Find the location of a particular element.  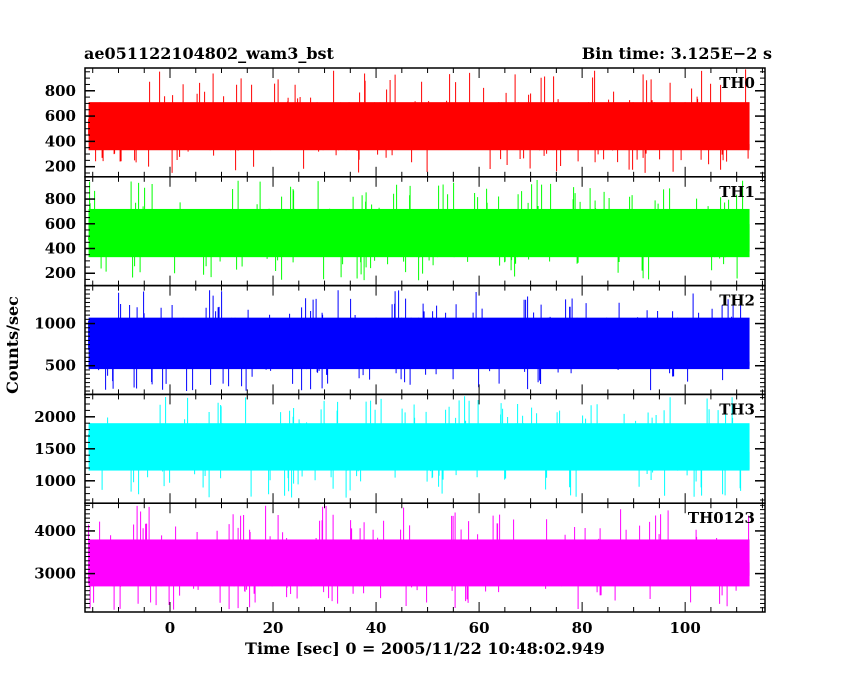

series-label-th2: TH2 is located at coordinates (737, 301).